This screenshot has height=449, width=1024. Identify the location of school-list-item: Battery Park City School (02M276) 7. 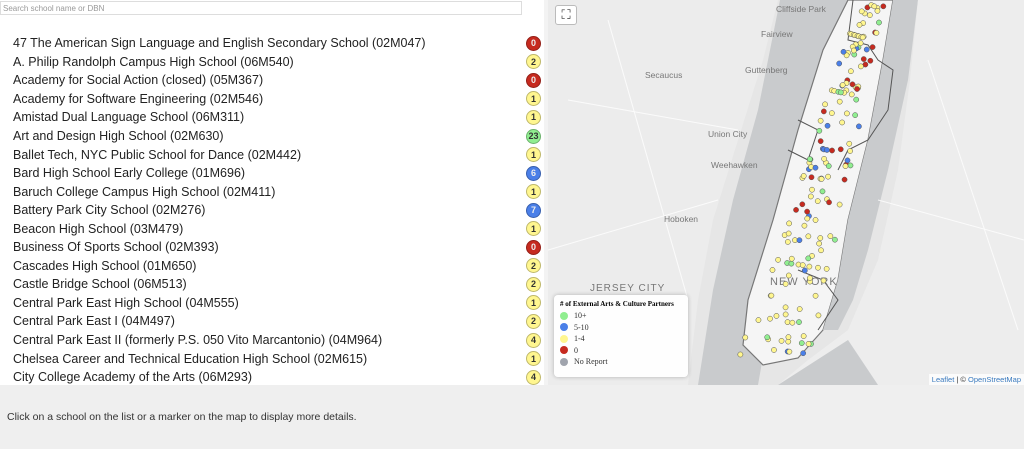
(278, 210).